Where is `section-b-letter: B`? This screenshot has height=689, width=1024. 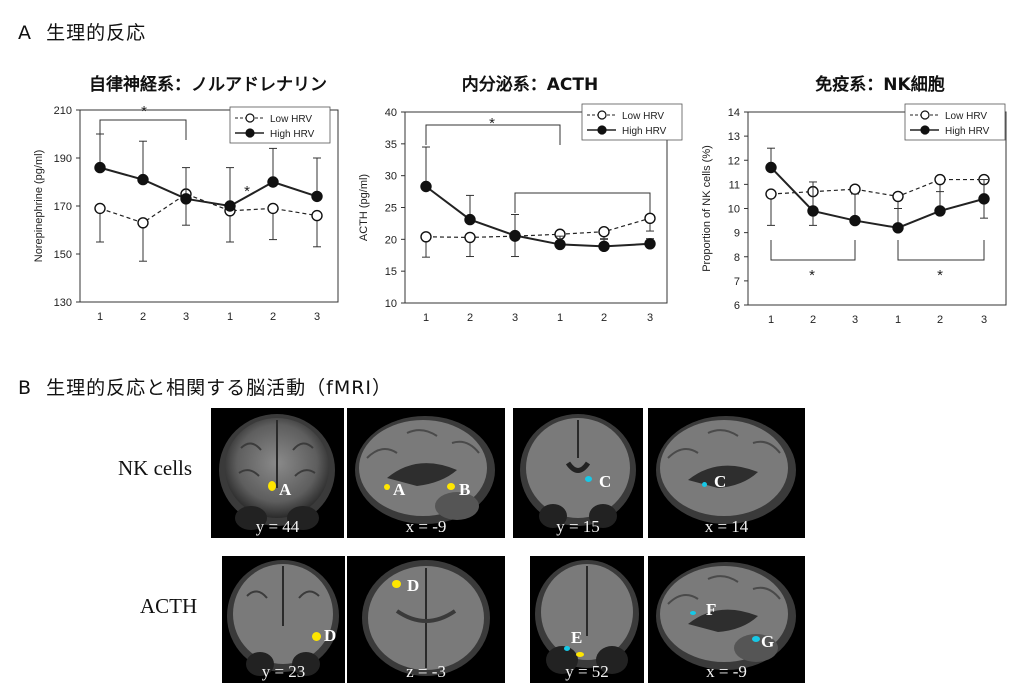 section-b-letter: B is located at coordinates (25, 388).